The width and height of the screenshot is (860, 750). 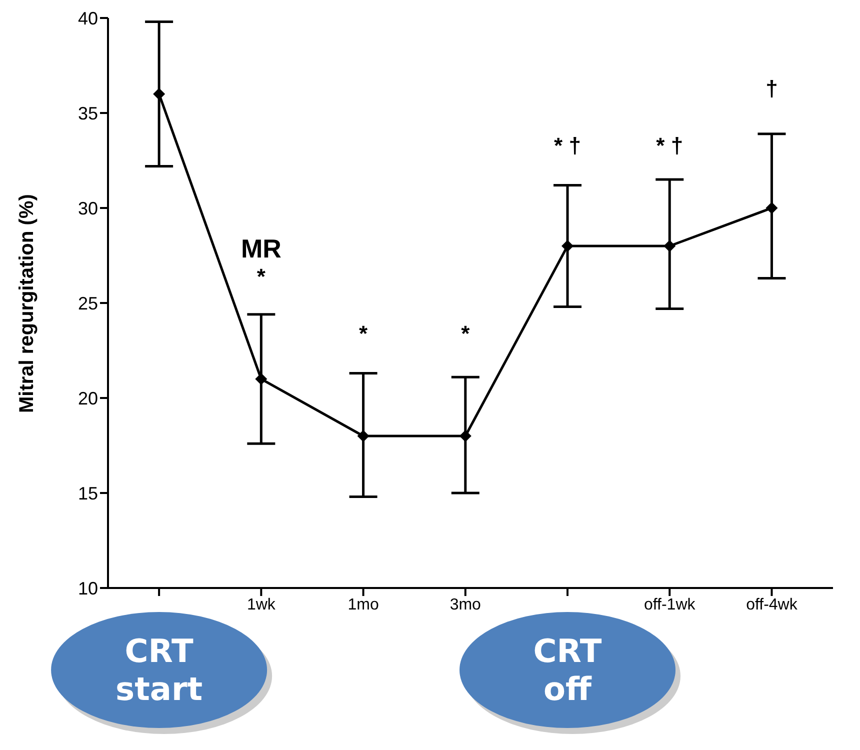 I want to click on y-tick-label: 40, so click(x=88, y=18).